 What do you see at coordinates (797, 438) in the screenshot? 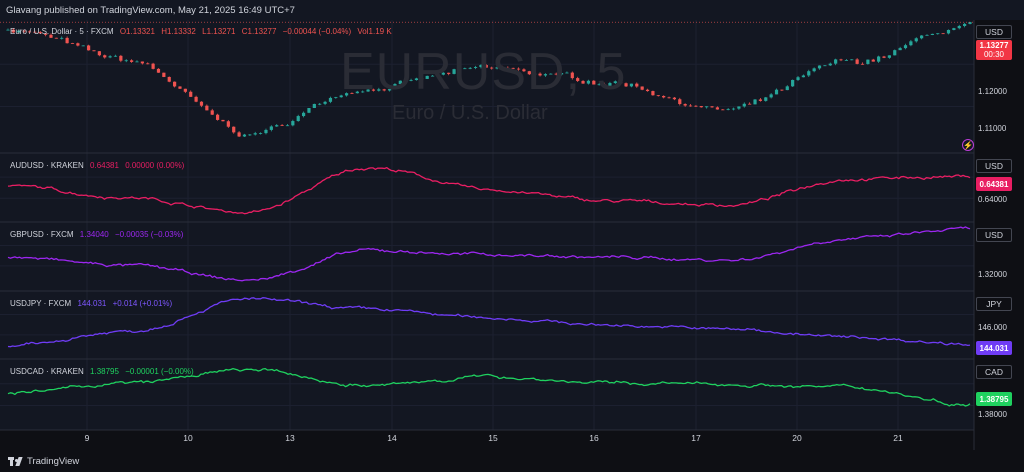
I see `x-tick-label: 20` at bounding box center [797, 438].